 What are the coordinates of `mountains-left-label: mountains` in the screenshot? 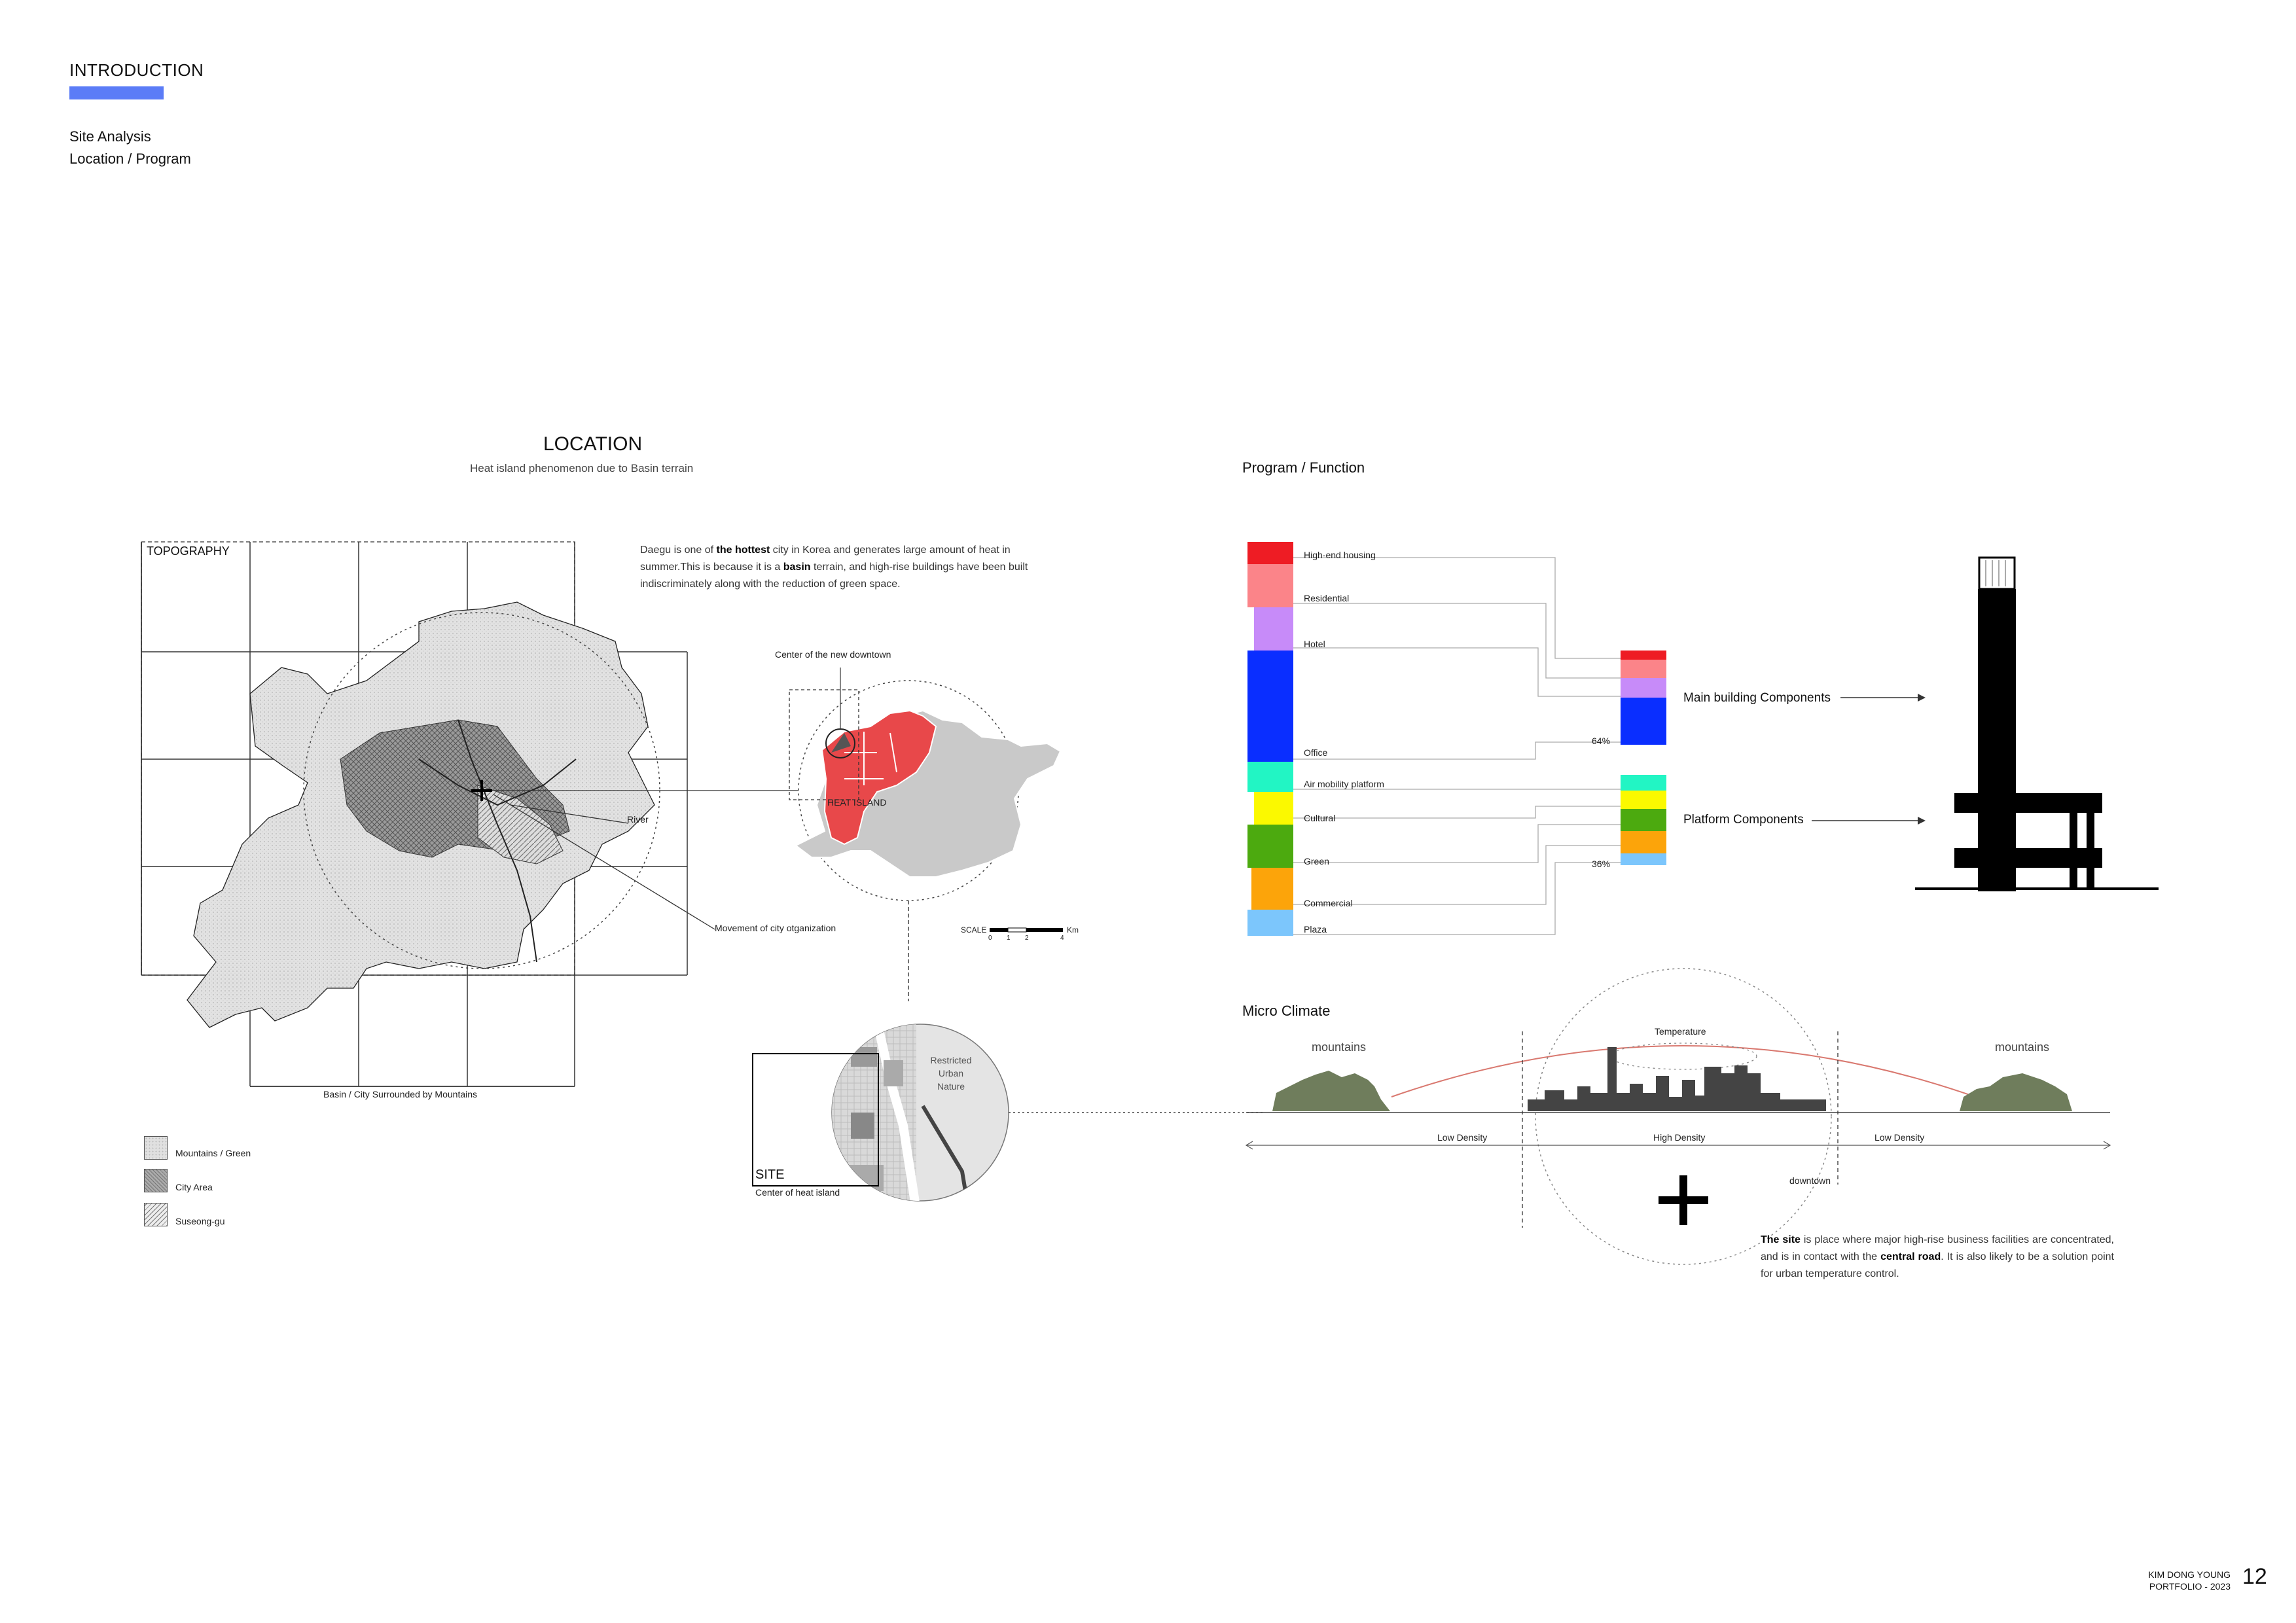 It's located at (1339, 1047).